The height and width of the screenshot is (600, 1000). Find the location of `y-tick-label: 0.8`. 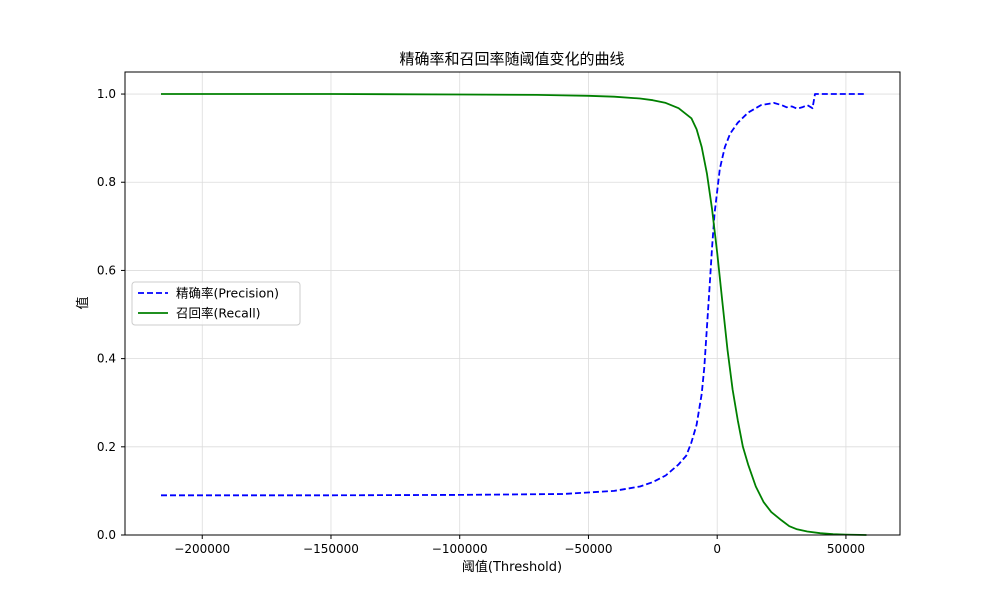

y-tick-label: 0.8 is located at coordinates (106, 182).